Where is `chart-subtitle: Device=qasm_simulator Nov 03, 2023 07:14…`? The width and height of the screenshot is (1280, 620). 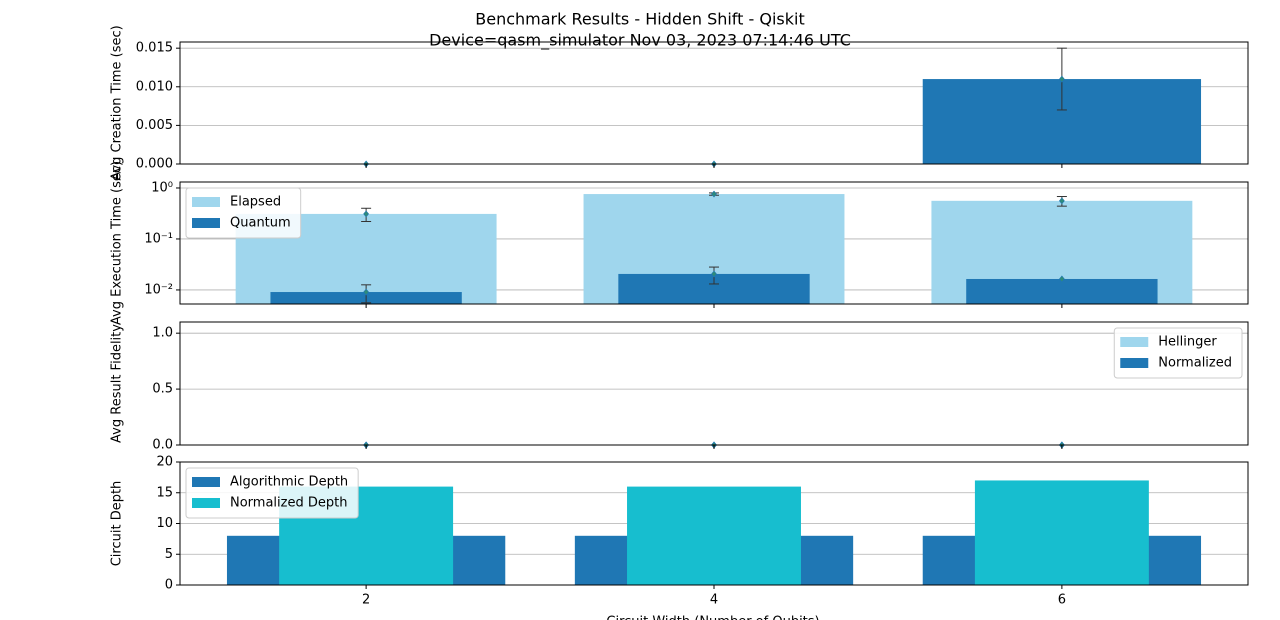
chart-subtitle: Device=qasm_simulator Nov 03, 2023 07:14… is located at coordinates (640, 41).